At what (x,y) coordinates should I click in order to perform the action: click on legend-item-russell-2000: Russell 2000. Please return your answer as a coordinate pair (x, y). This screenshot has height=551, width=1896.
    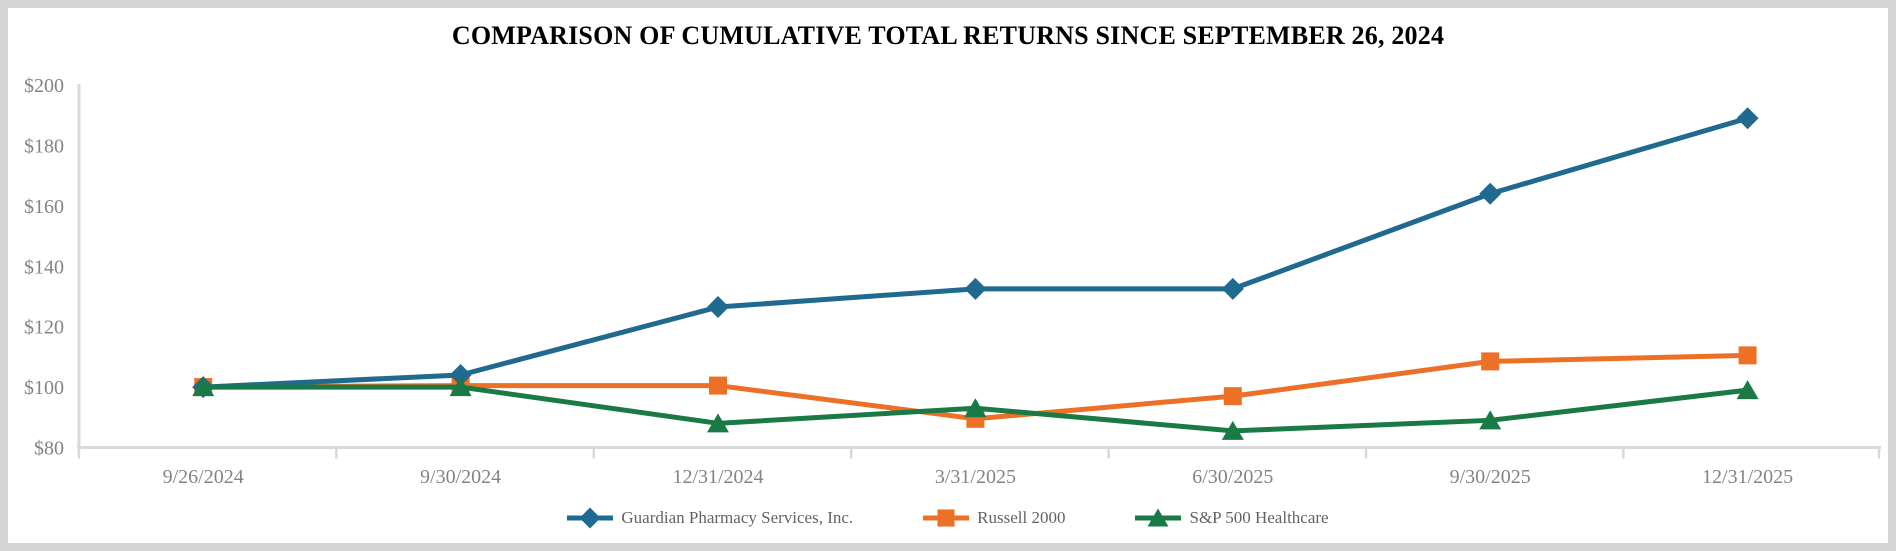
    Looking at the image, I should click on (994, 518).